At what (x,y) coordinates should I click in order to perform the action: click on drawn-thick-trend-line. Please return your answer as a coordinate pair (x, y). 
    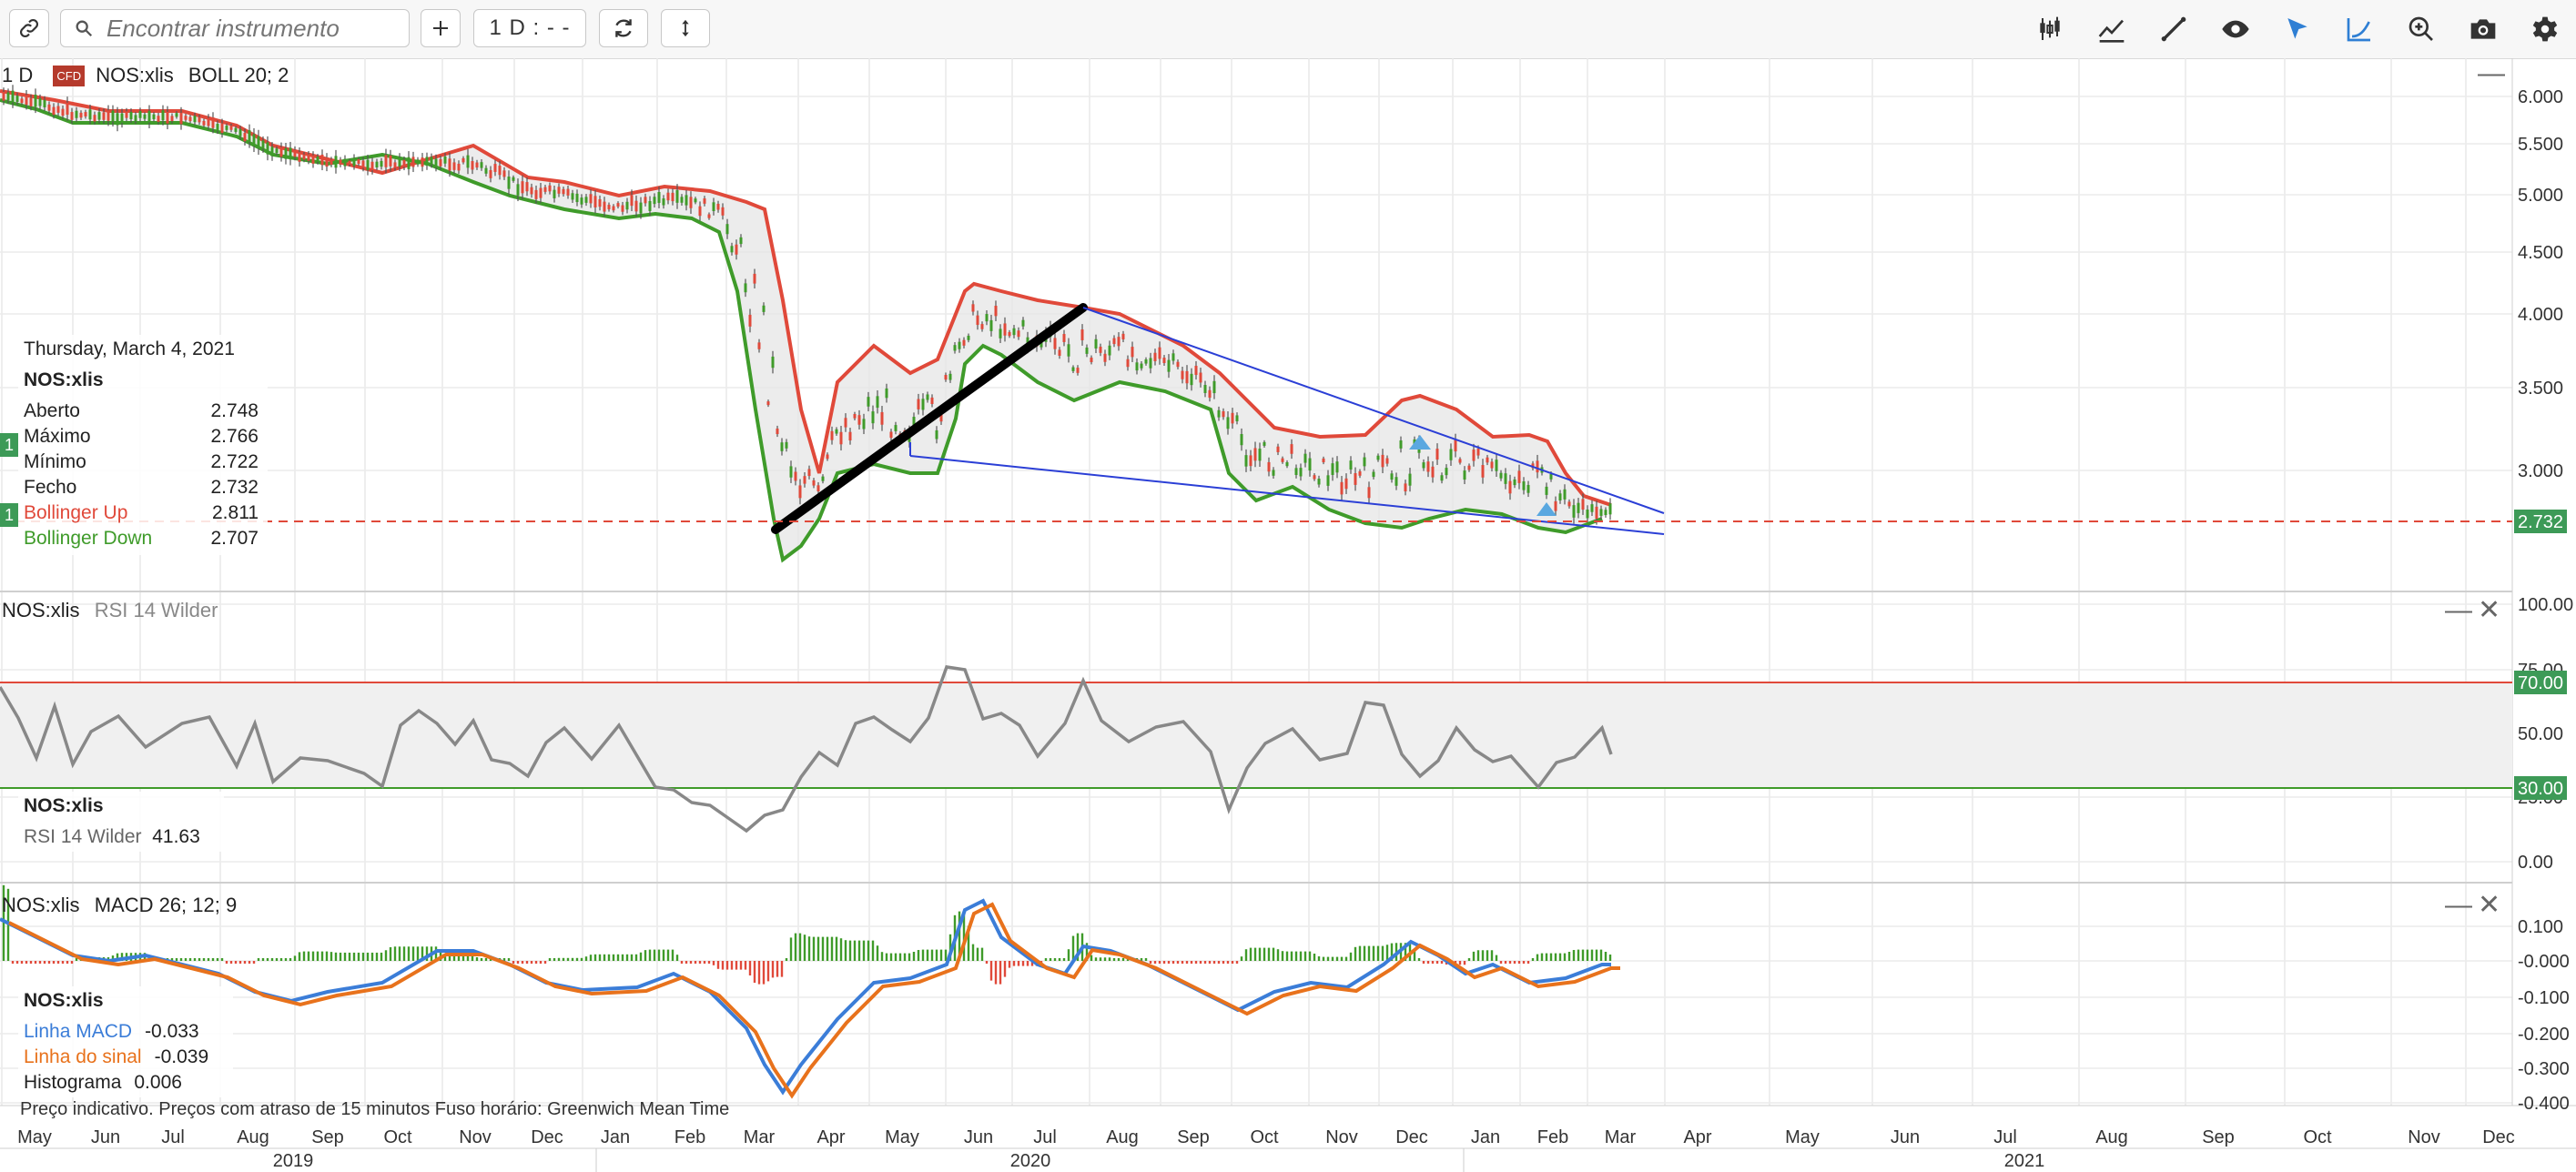
    Looking at the image, I should click on (929, 418).